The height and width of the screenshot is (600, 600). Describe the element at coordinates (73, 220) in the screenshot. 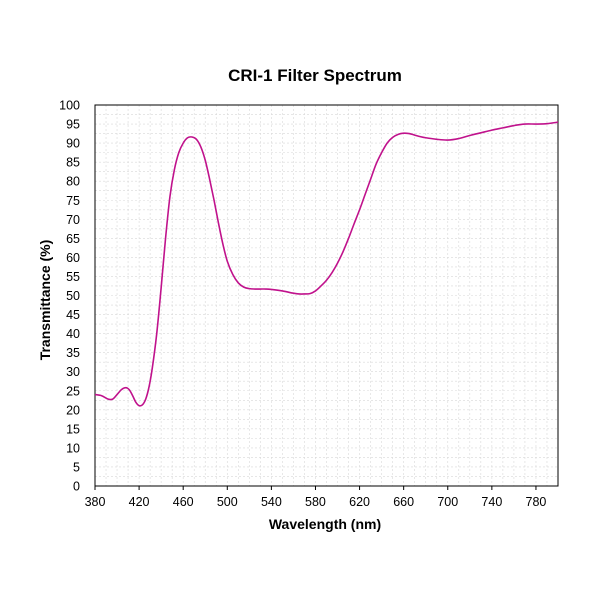

I see `y-tick-label: 70` at that location.